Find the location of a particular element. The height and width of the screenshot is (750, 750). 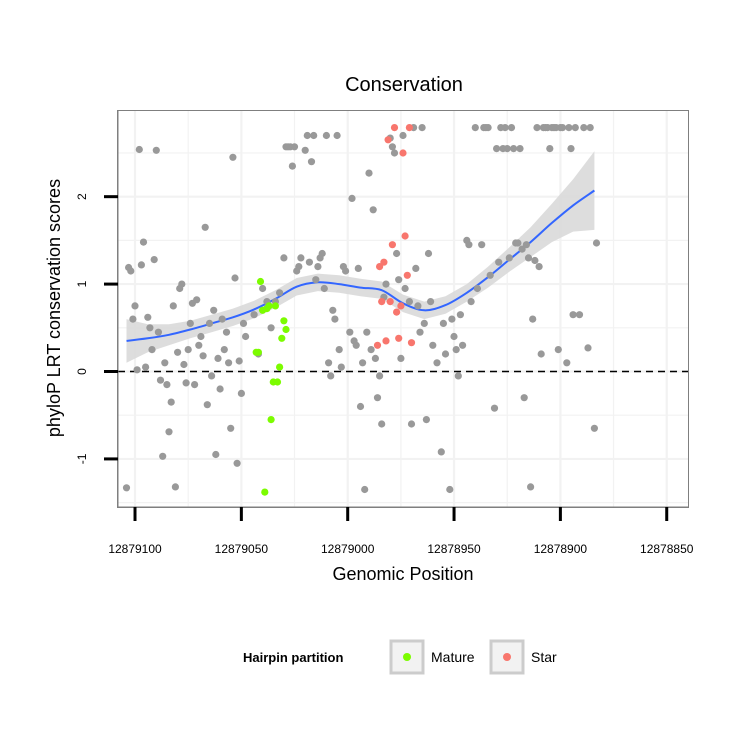

x-tick-label: 12878850 is located at coordinates (667, 549).